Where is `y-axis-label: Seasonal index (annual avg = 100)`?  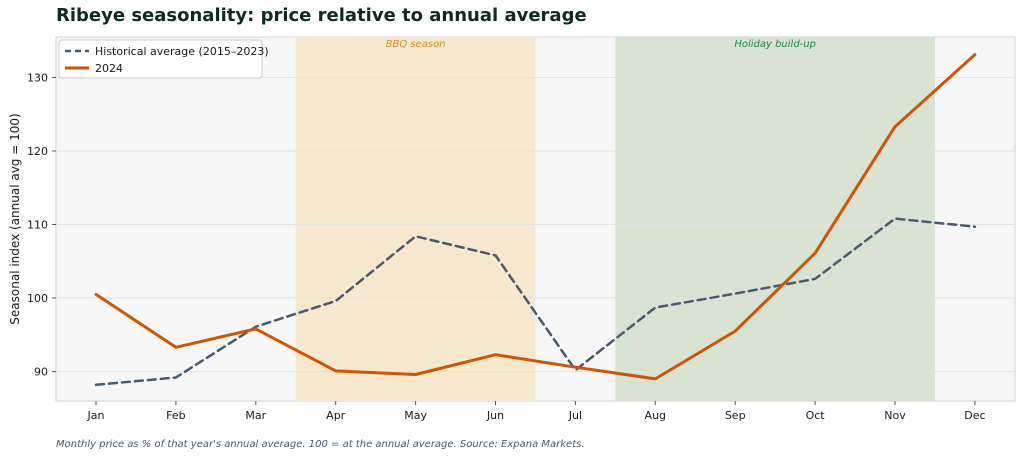 y-axis-label: Seasonal index (annual avg = 100) is located at coordinates (15, 218).